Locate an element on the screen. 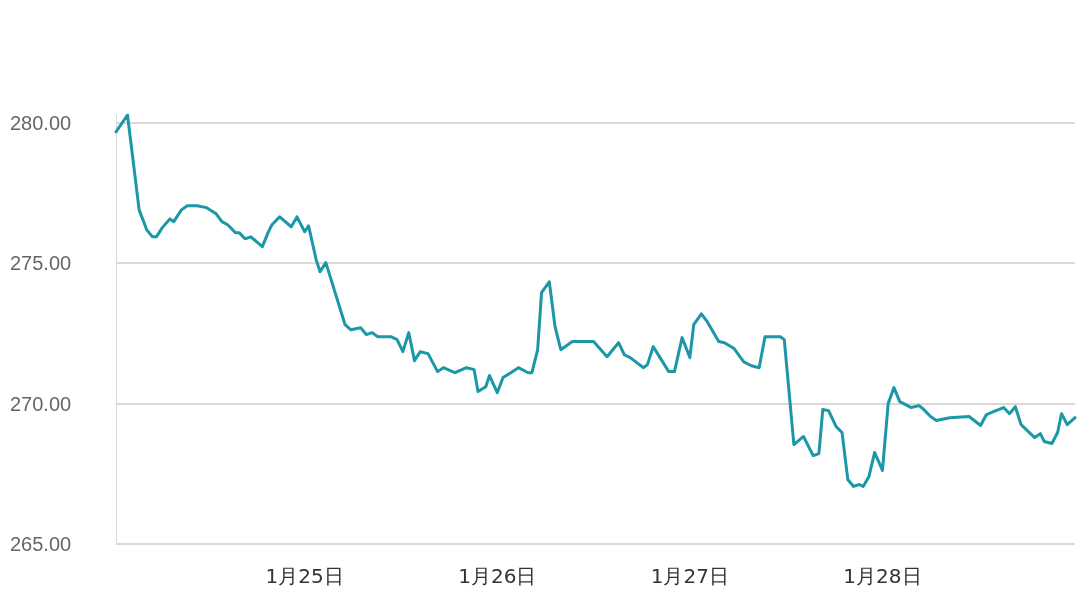 This screenshot has width=1080, height=608. x-tick-label: 1月28日 is located at coordinates (882, 576).